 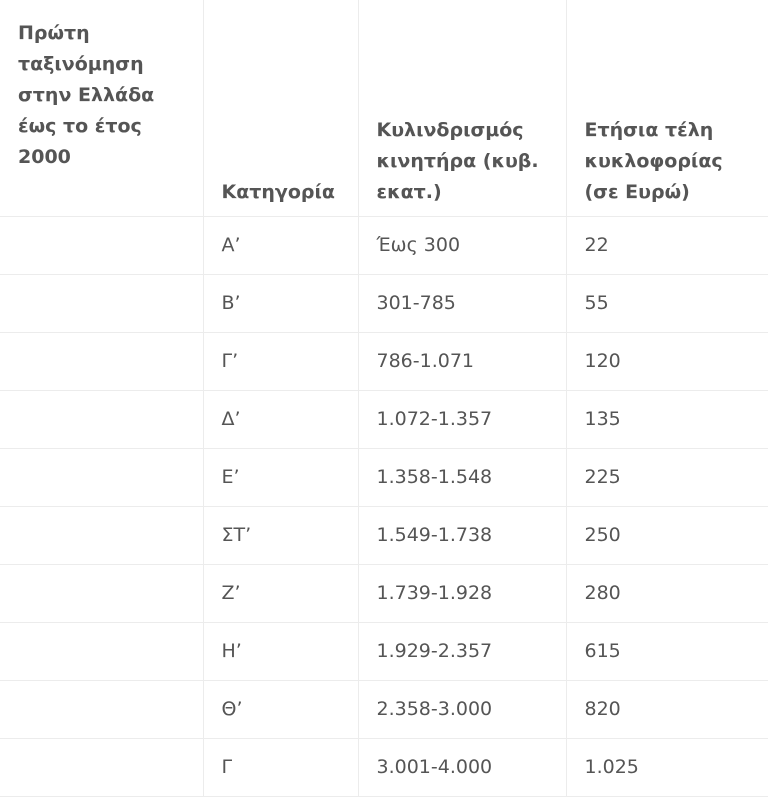 What do you see at coordinates (280, 108) in the screenshot?
I see `header-cell: Κατηγορία` at bounding box center [280, 108].